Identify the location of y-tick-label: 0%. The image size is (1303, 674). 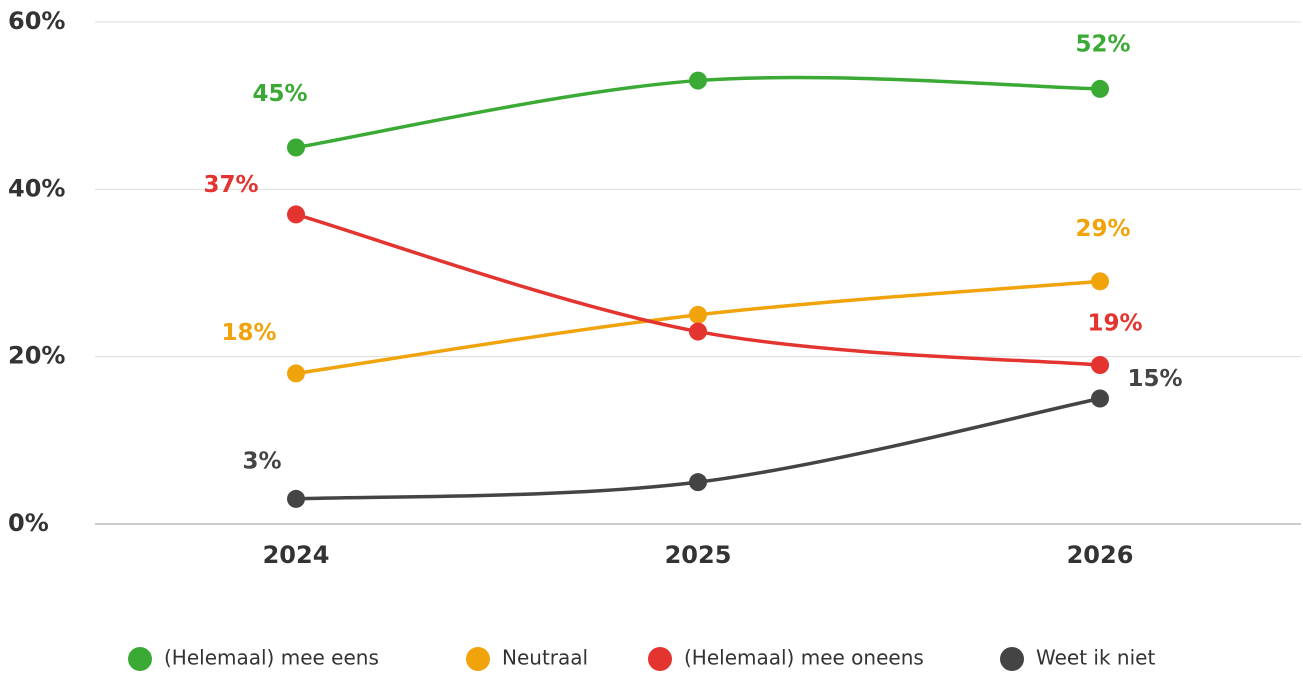
(28, 523).